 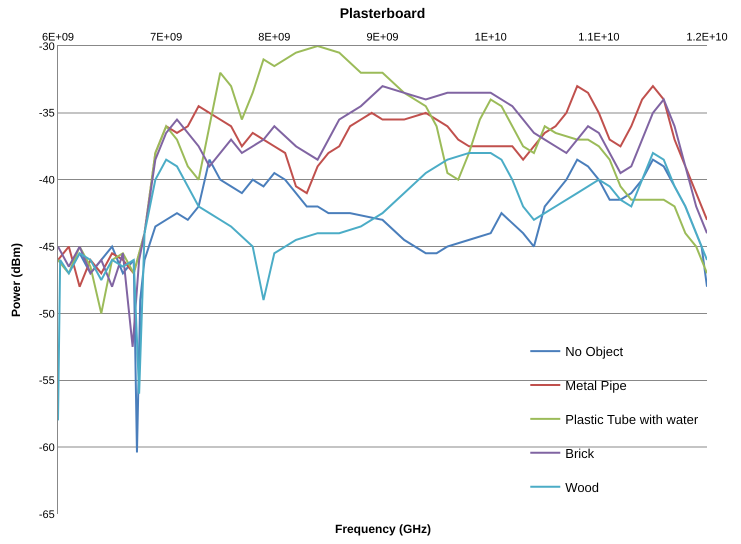 I want to click on y-tick-label: -40, so click(x=46, y=180).